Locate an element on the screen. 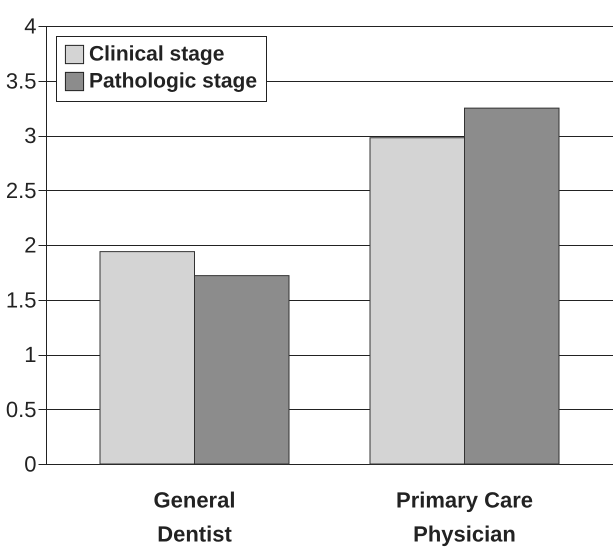  x-tick-label: General Dentist is located at coordinates (195, 517).